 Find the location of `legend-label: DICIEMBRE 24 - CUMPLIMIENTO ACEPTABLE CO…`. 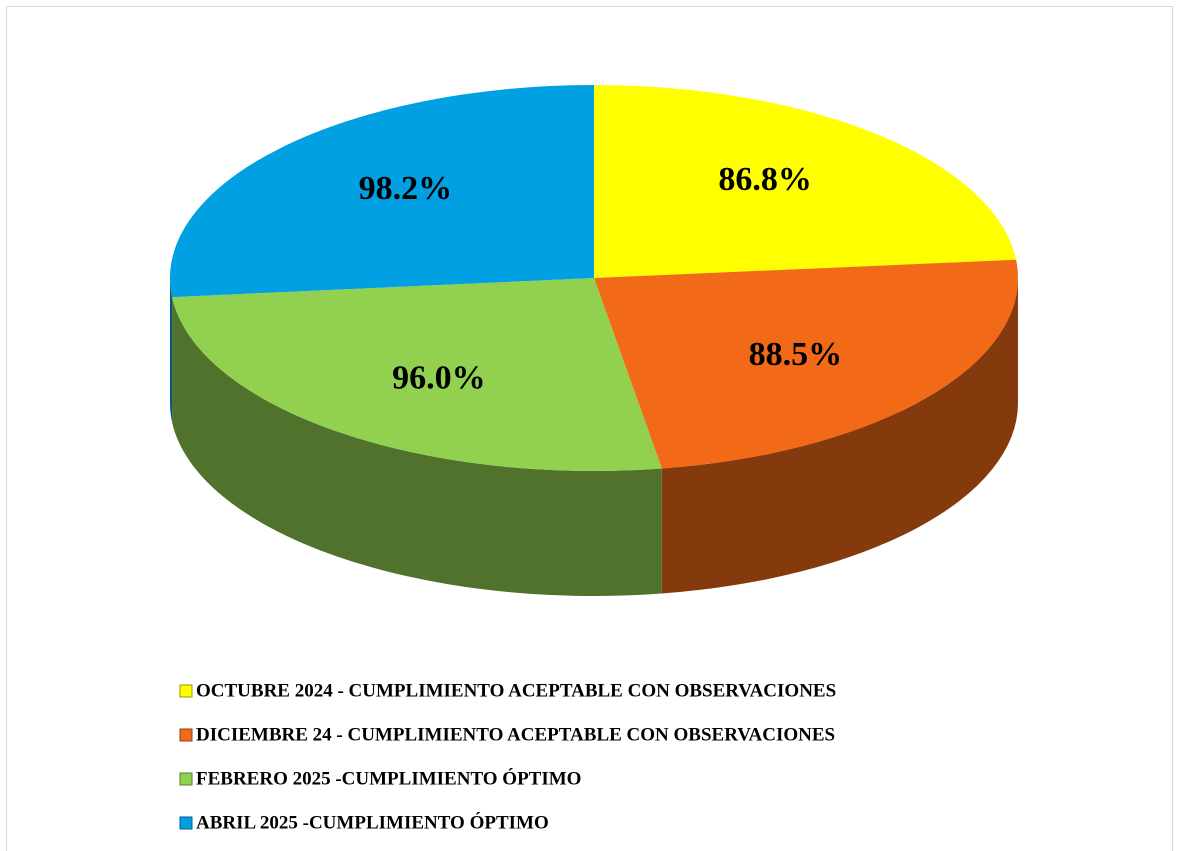

legend-label: DICIEMBRE 24 - CUMPLIMIENTO ACEPTABLE CO… is located at coordinates (515, 734).